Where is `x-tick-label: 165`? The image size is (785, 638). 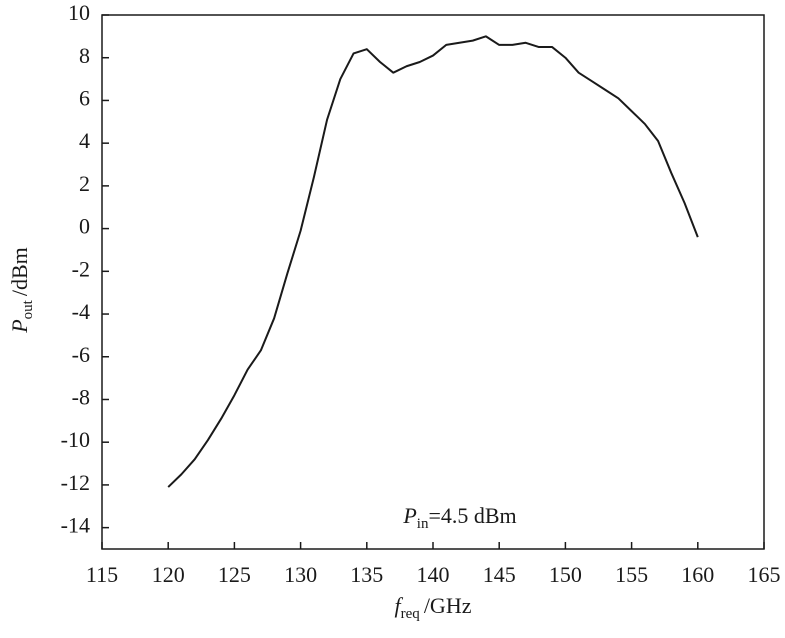
x-tick-label: 165 is located at coordinates (764, 574).